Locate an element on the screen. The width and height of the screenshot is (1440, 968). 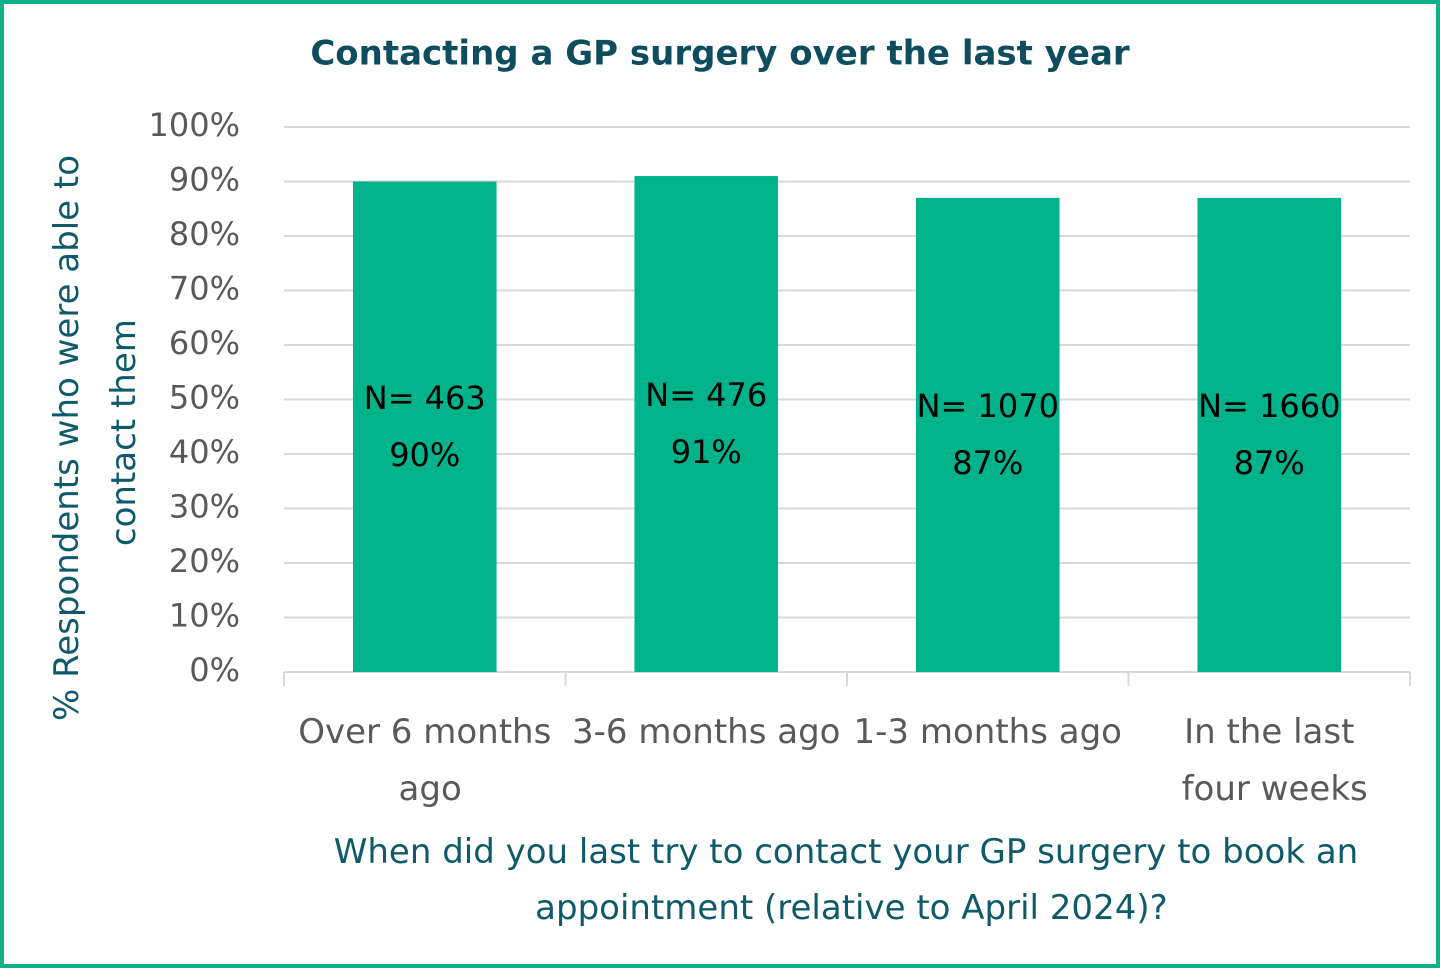
n-label: N= 1660 is located at coordinates (1269, 406).